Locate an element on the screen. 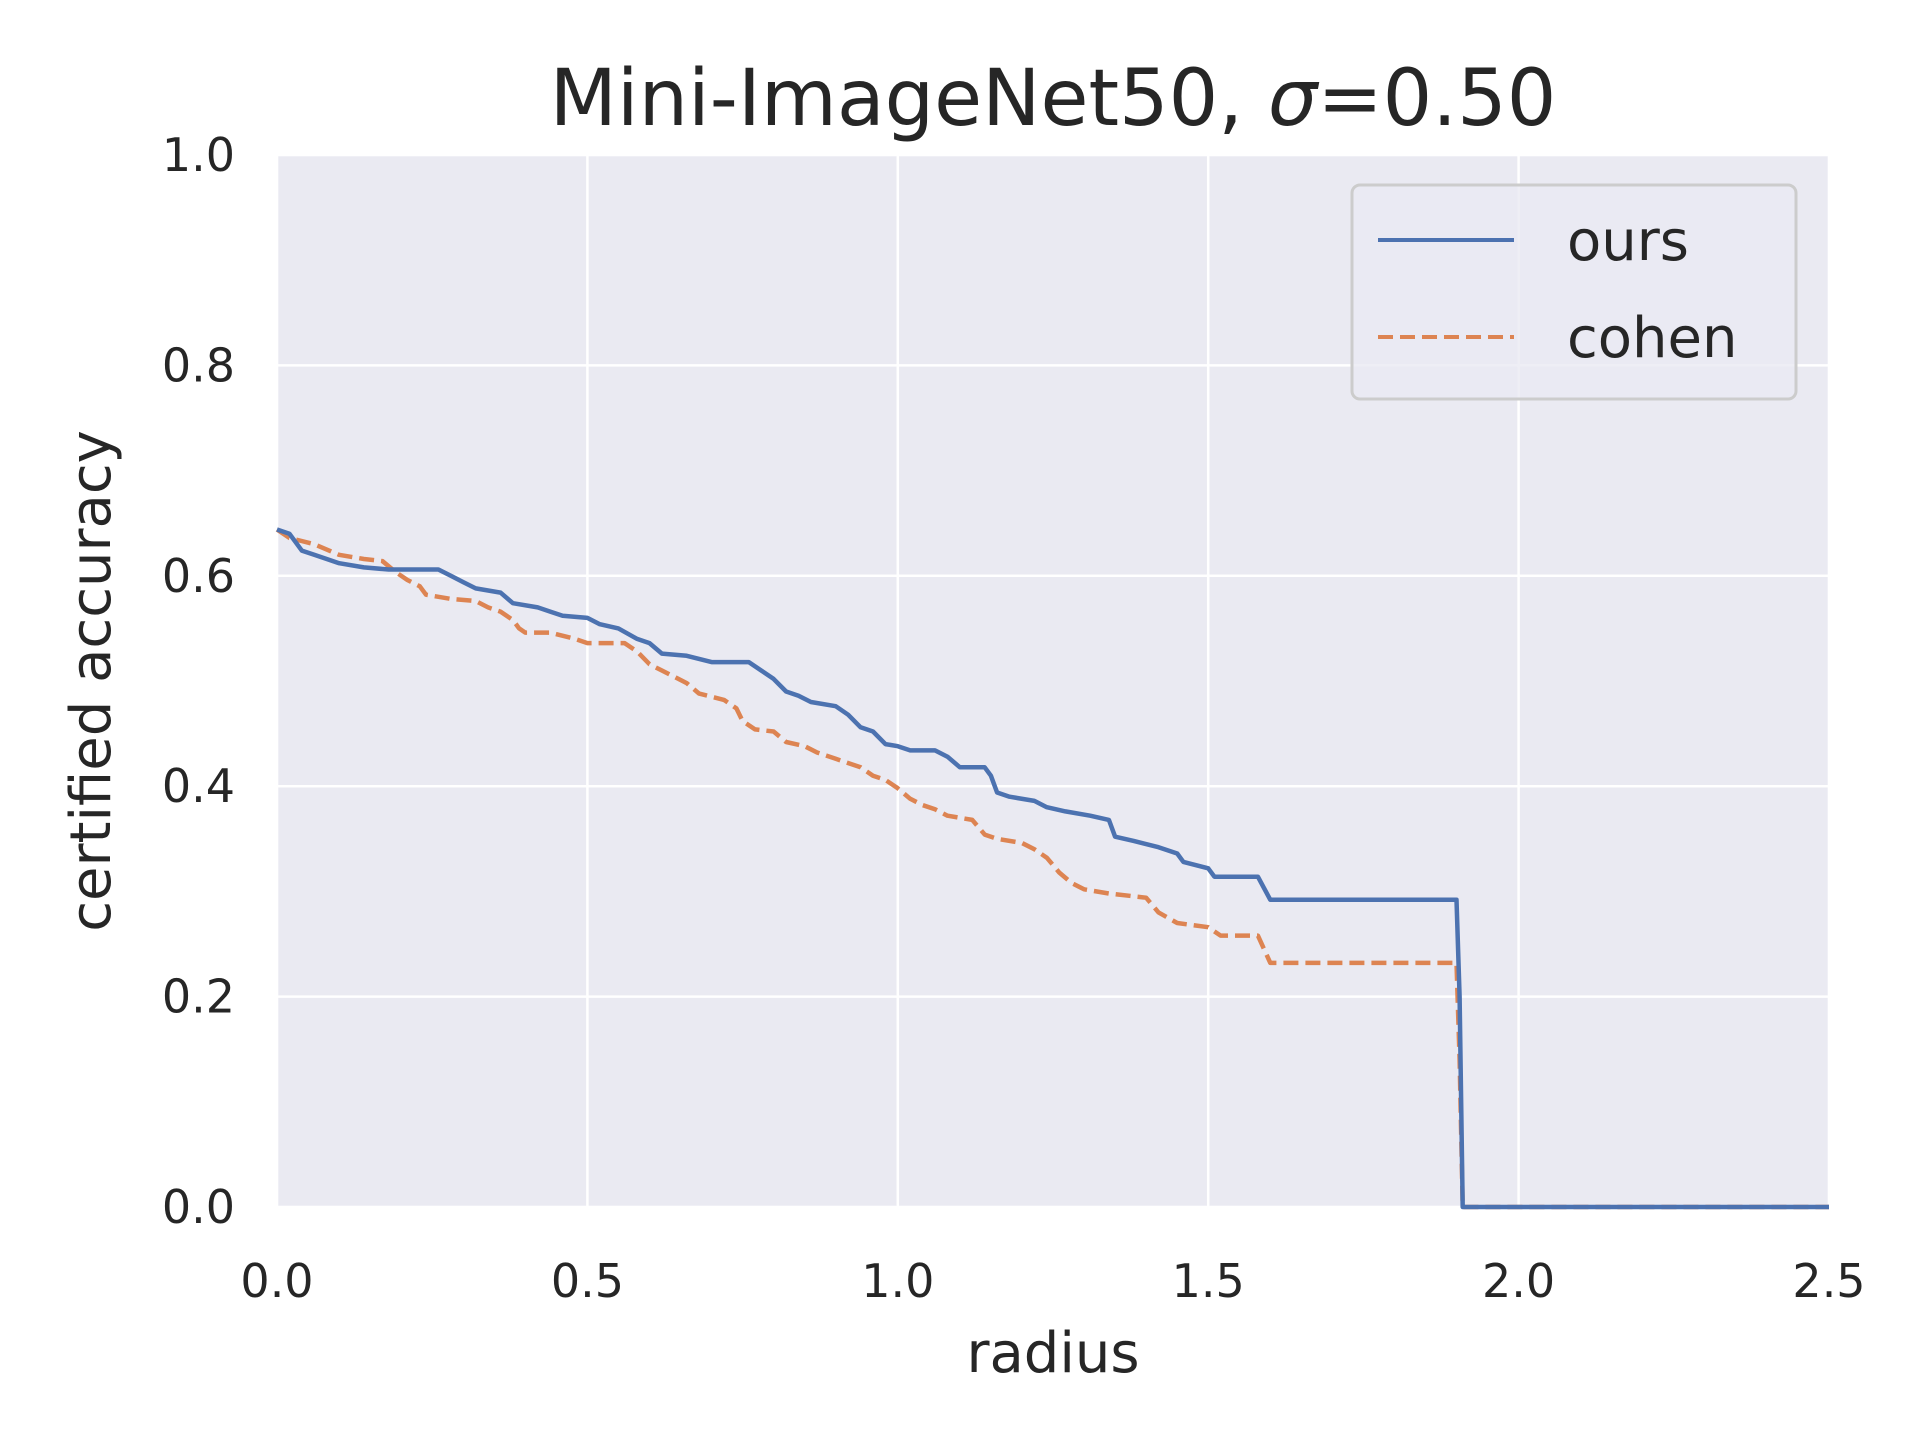  chart-title: Mini-ImageNet50, σ=0.50 is located at coordinates (1053, 99).